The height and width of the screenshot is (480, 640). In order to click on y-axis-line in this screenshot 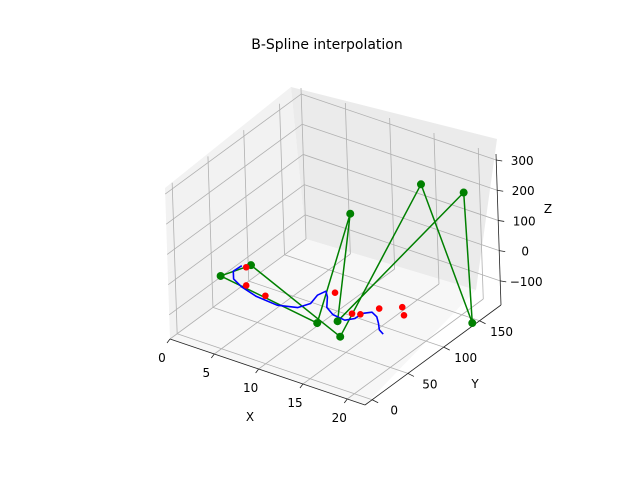, I will do `click(433, 355)`.